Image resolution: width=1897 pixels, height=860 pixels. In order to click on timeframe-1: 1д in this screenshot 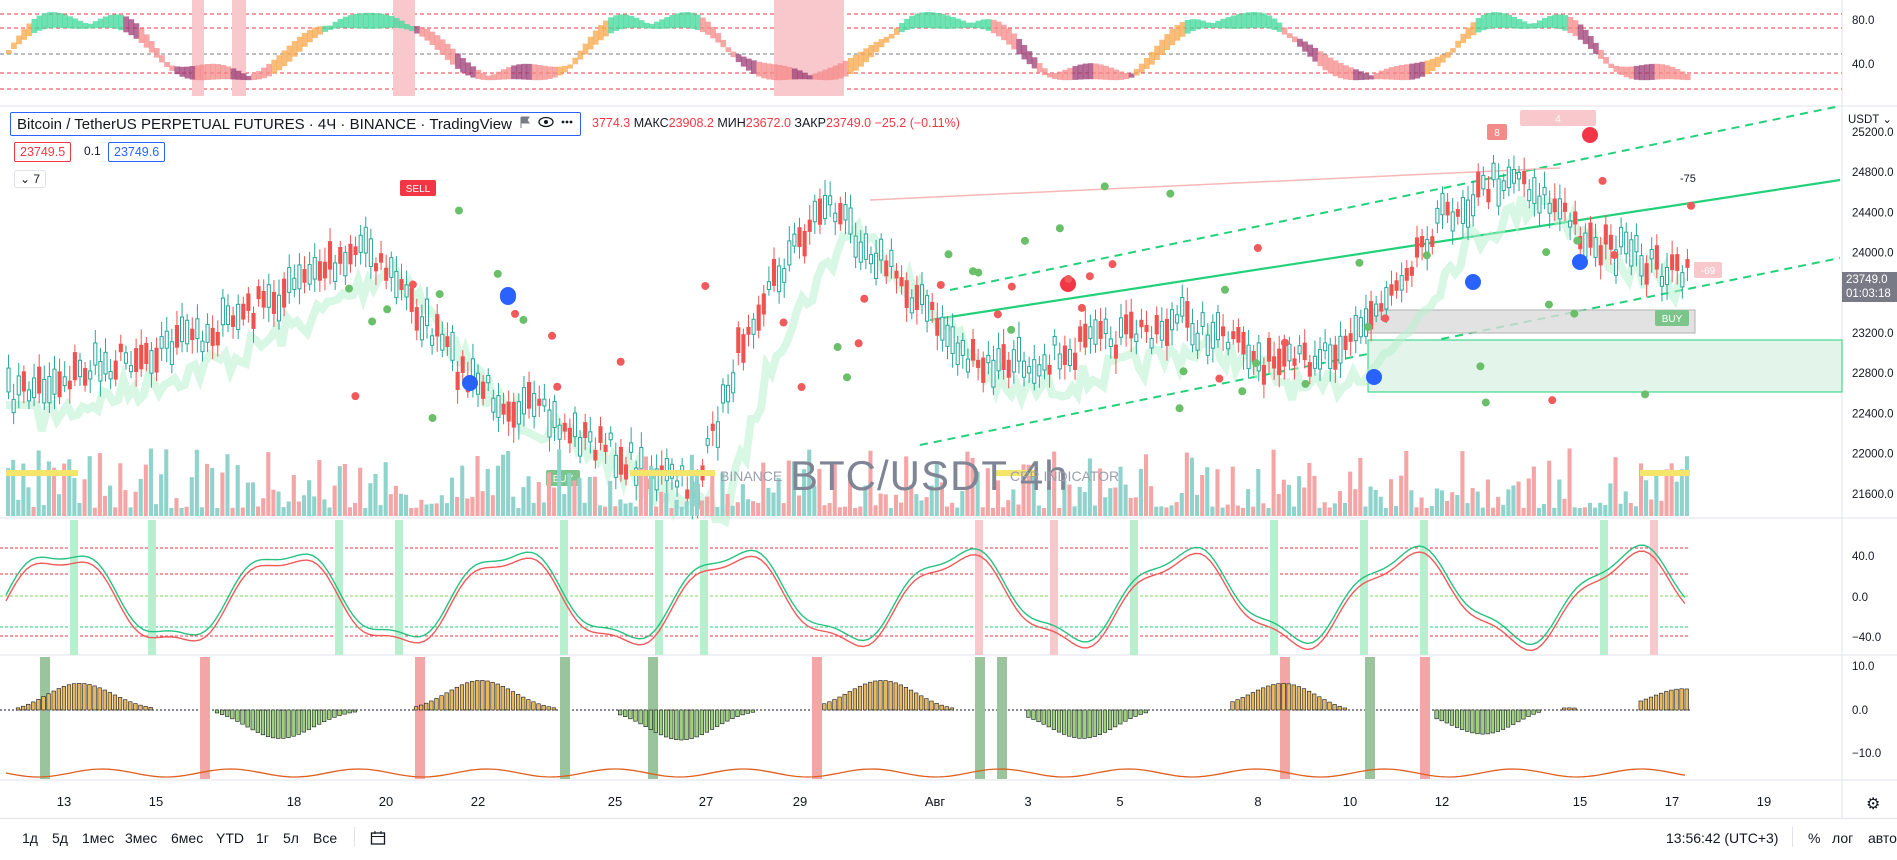, I will do `click(30, 838)`.